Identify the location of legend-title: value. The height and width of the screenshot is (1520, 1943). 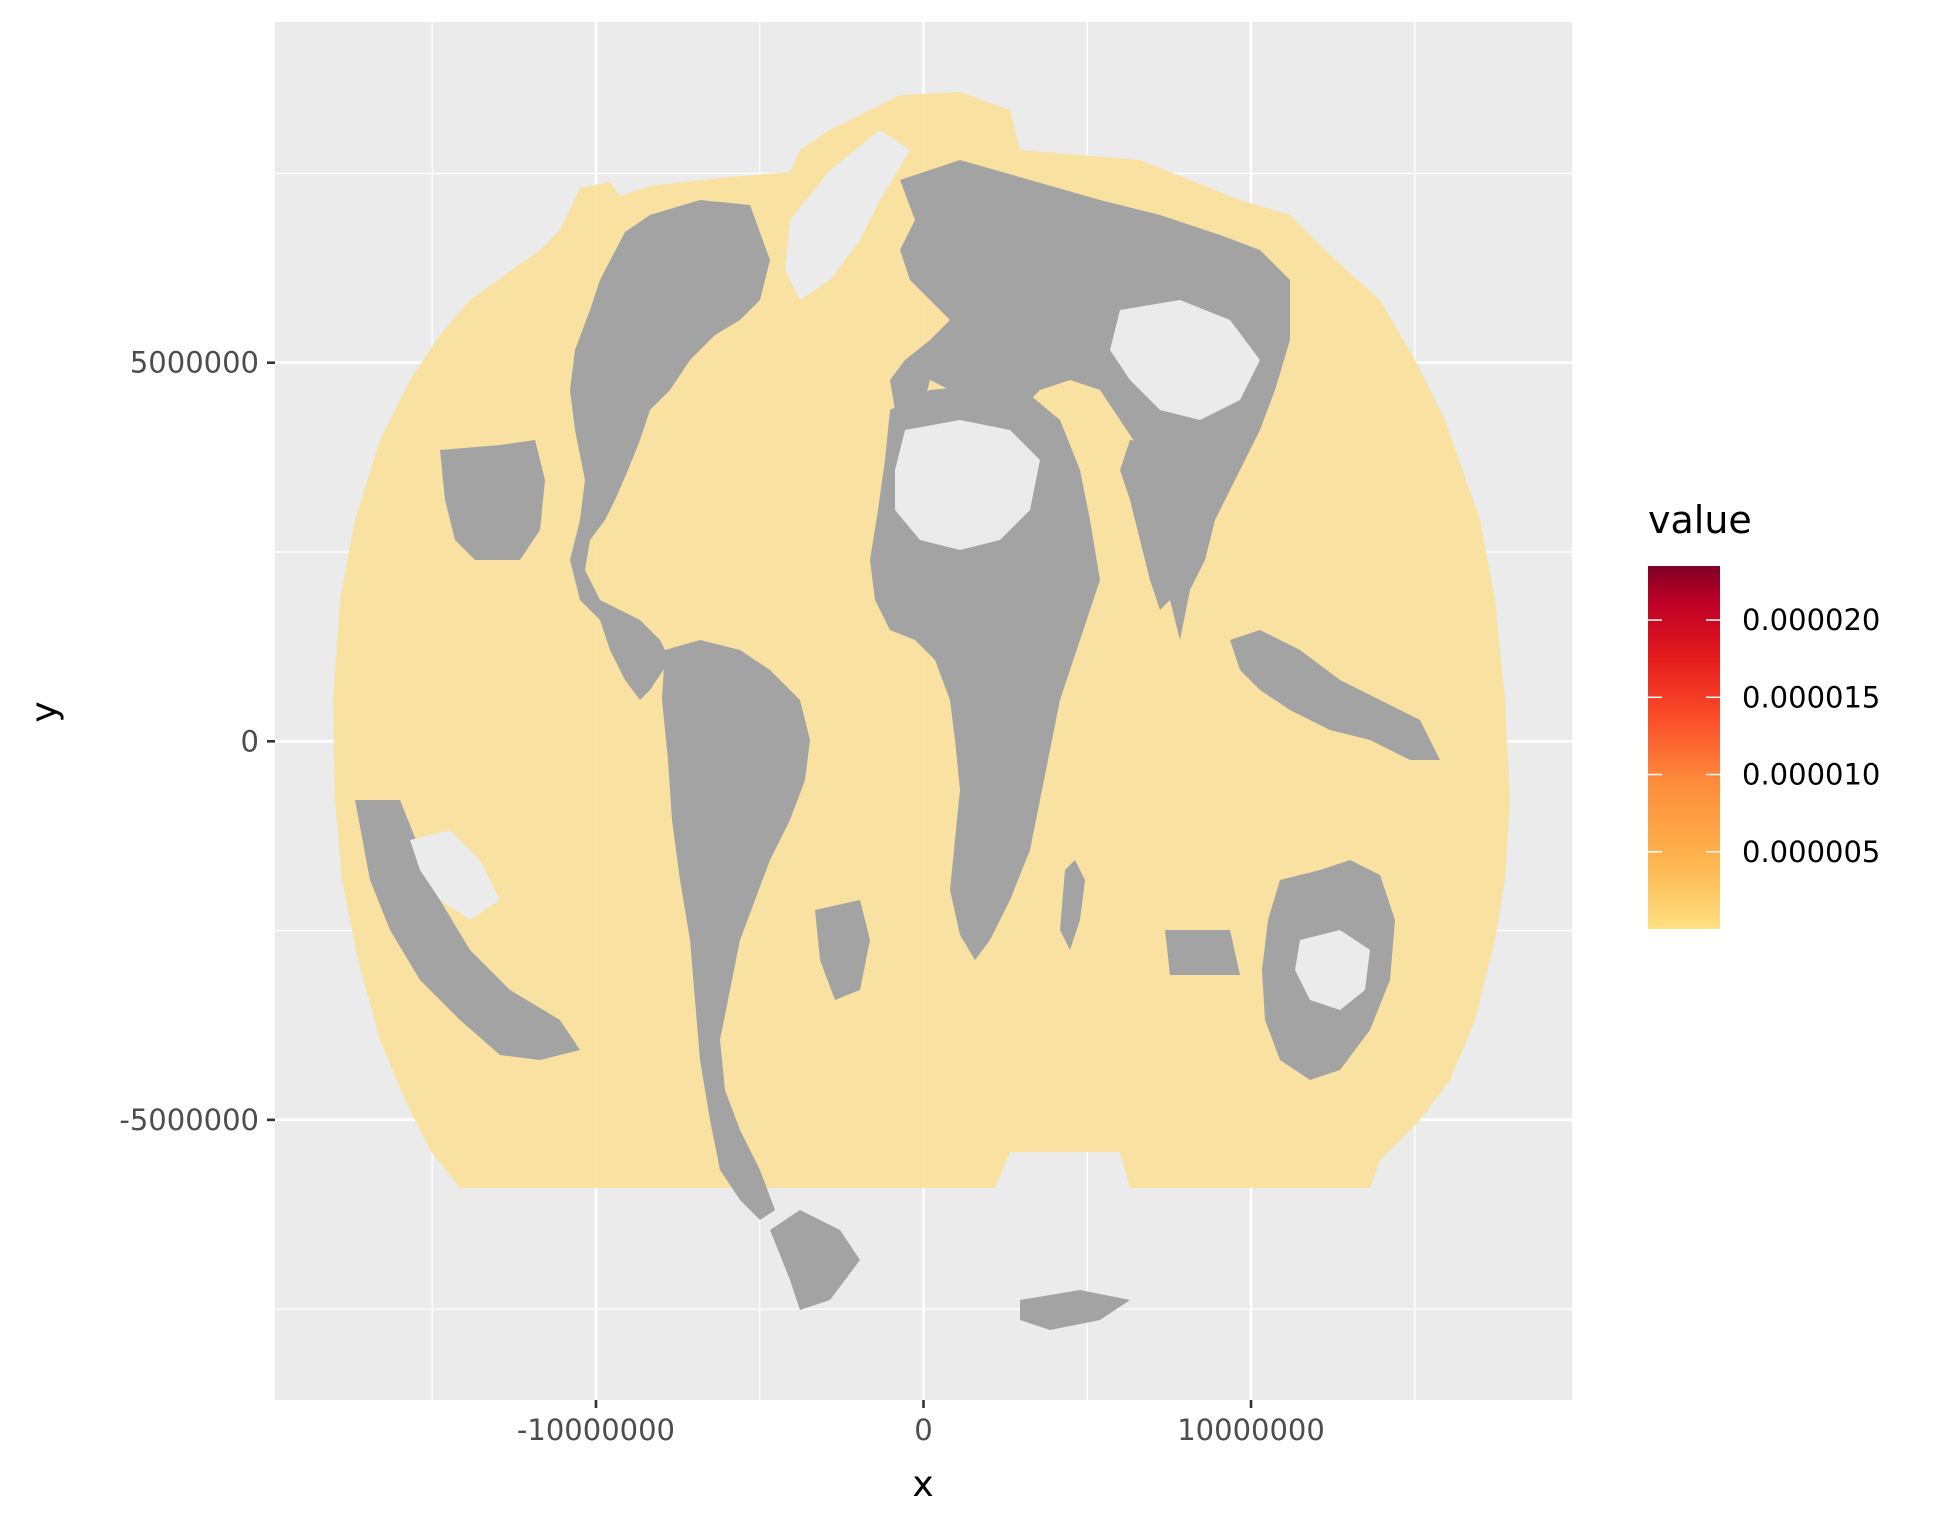
(1700, 520).